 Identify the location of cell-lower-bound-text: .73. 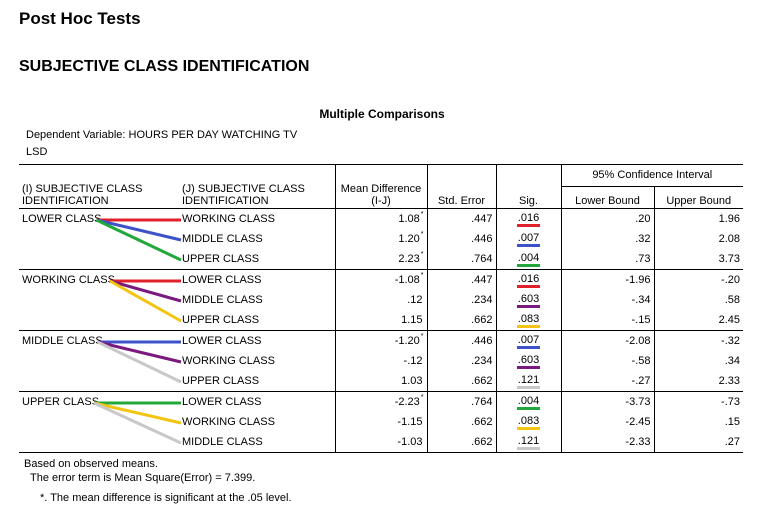
(643, 259).